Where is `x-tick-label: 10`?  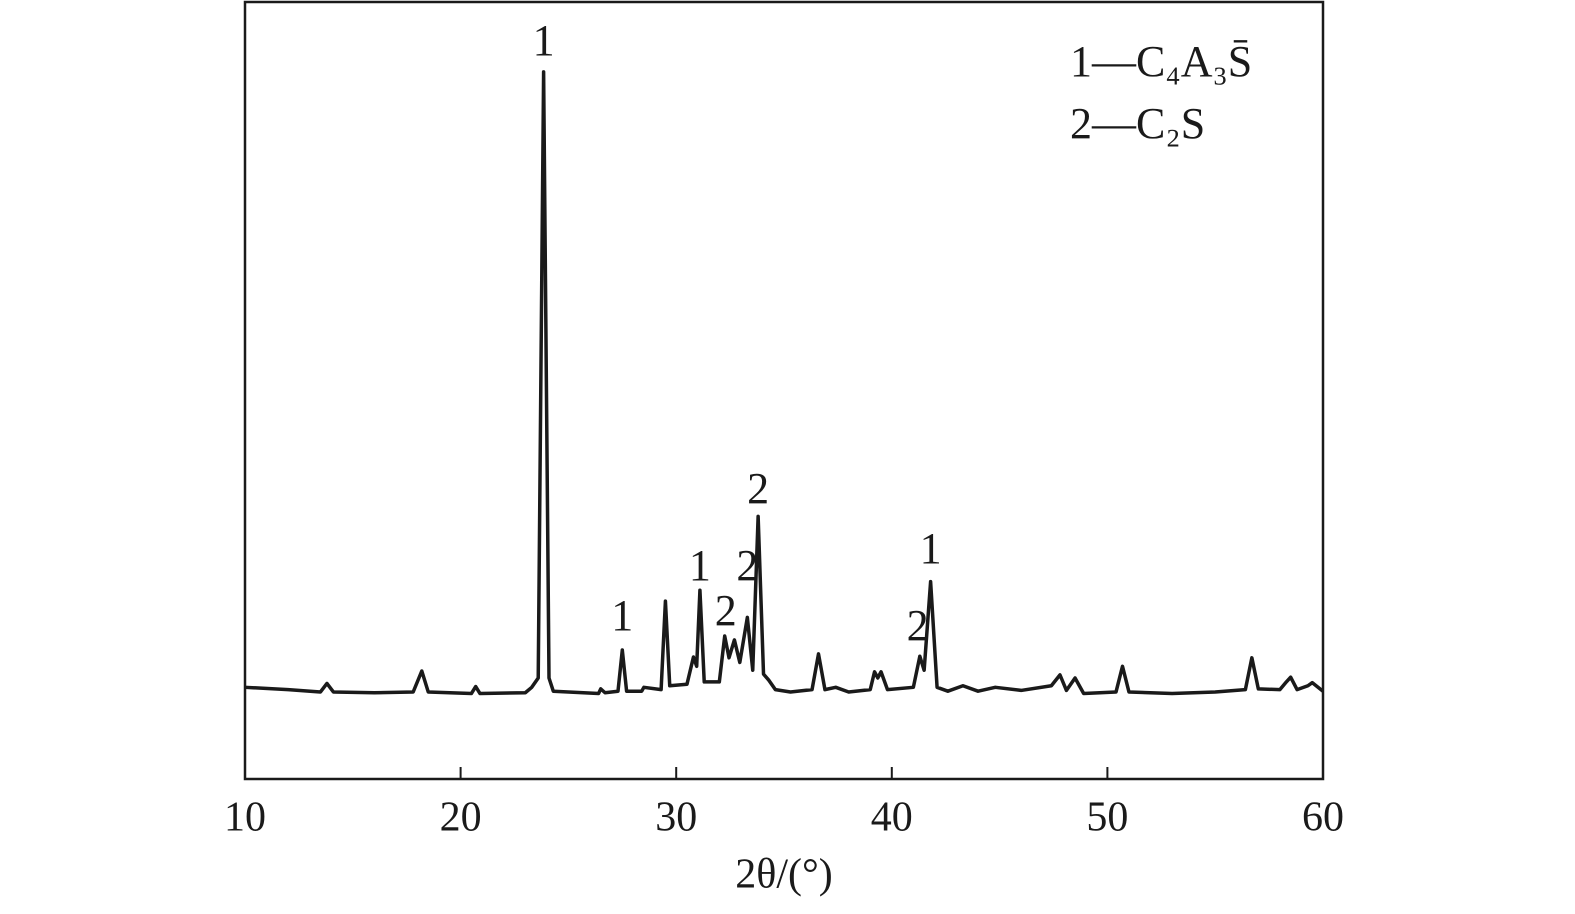
x-tick-label: 10 is located at coordinates (245, 818).